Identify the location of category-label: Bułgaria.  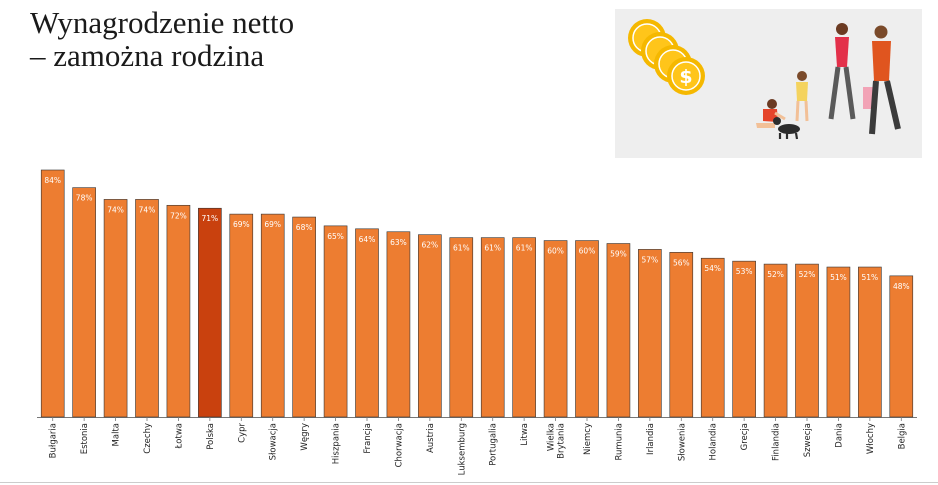
(54, 440).